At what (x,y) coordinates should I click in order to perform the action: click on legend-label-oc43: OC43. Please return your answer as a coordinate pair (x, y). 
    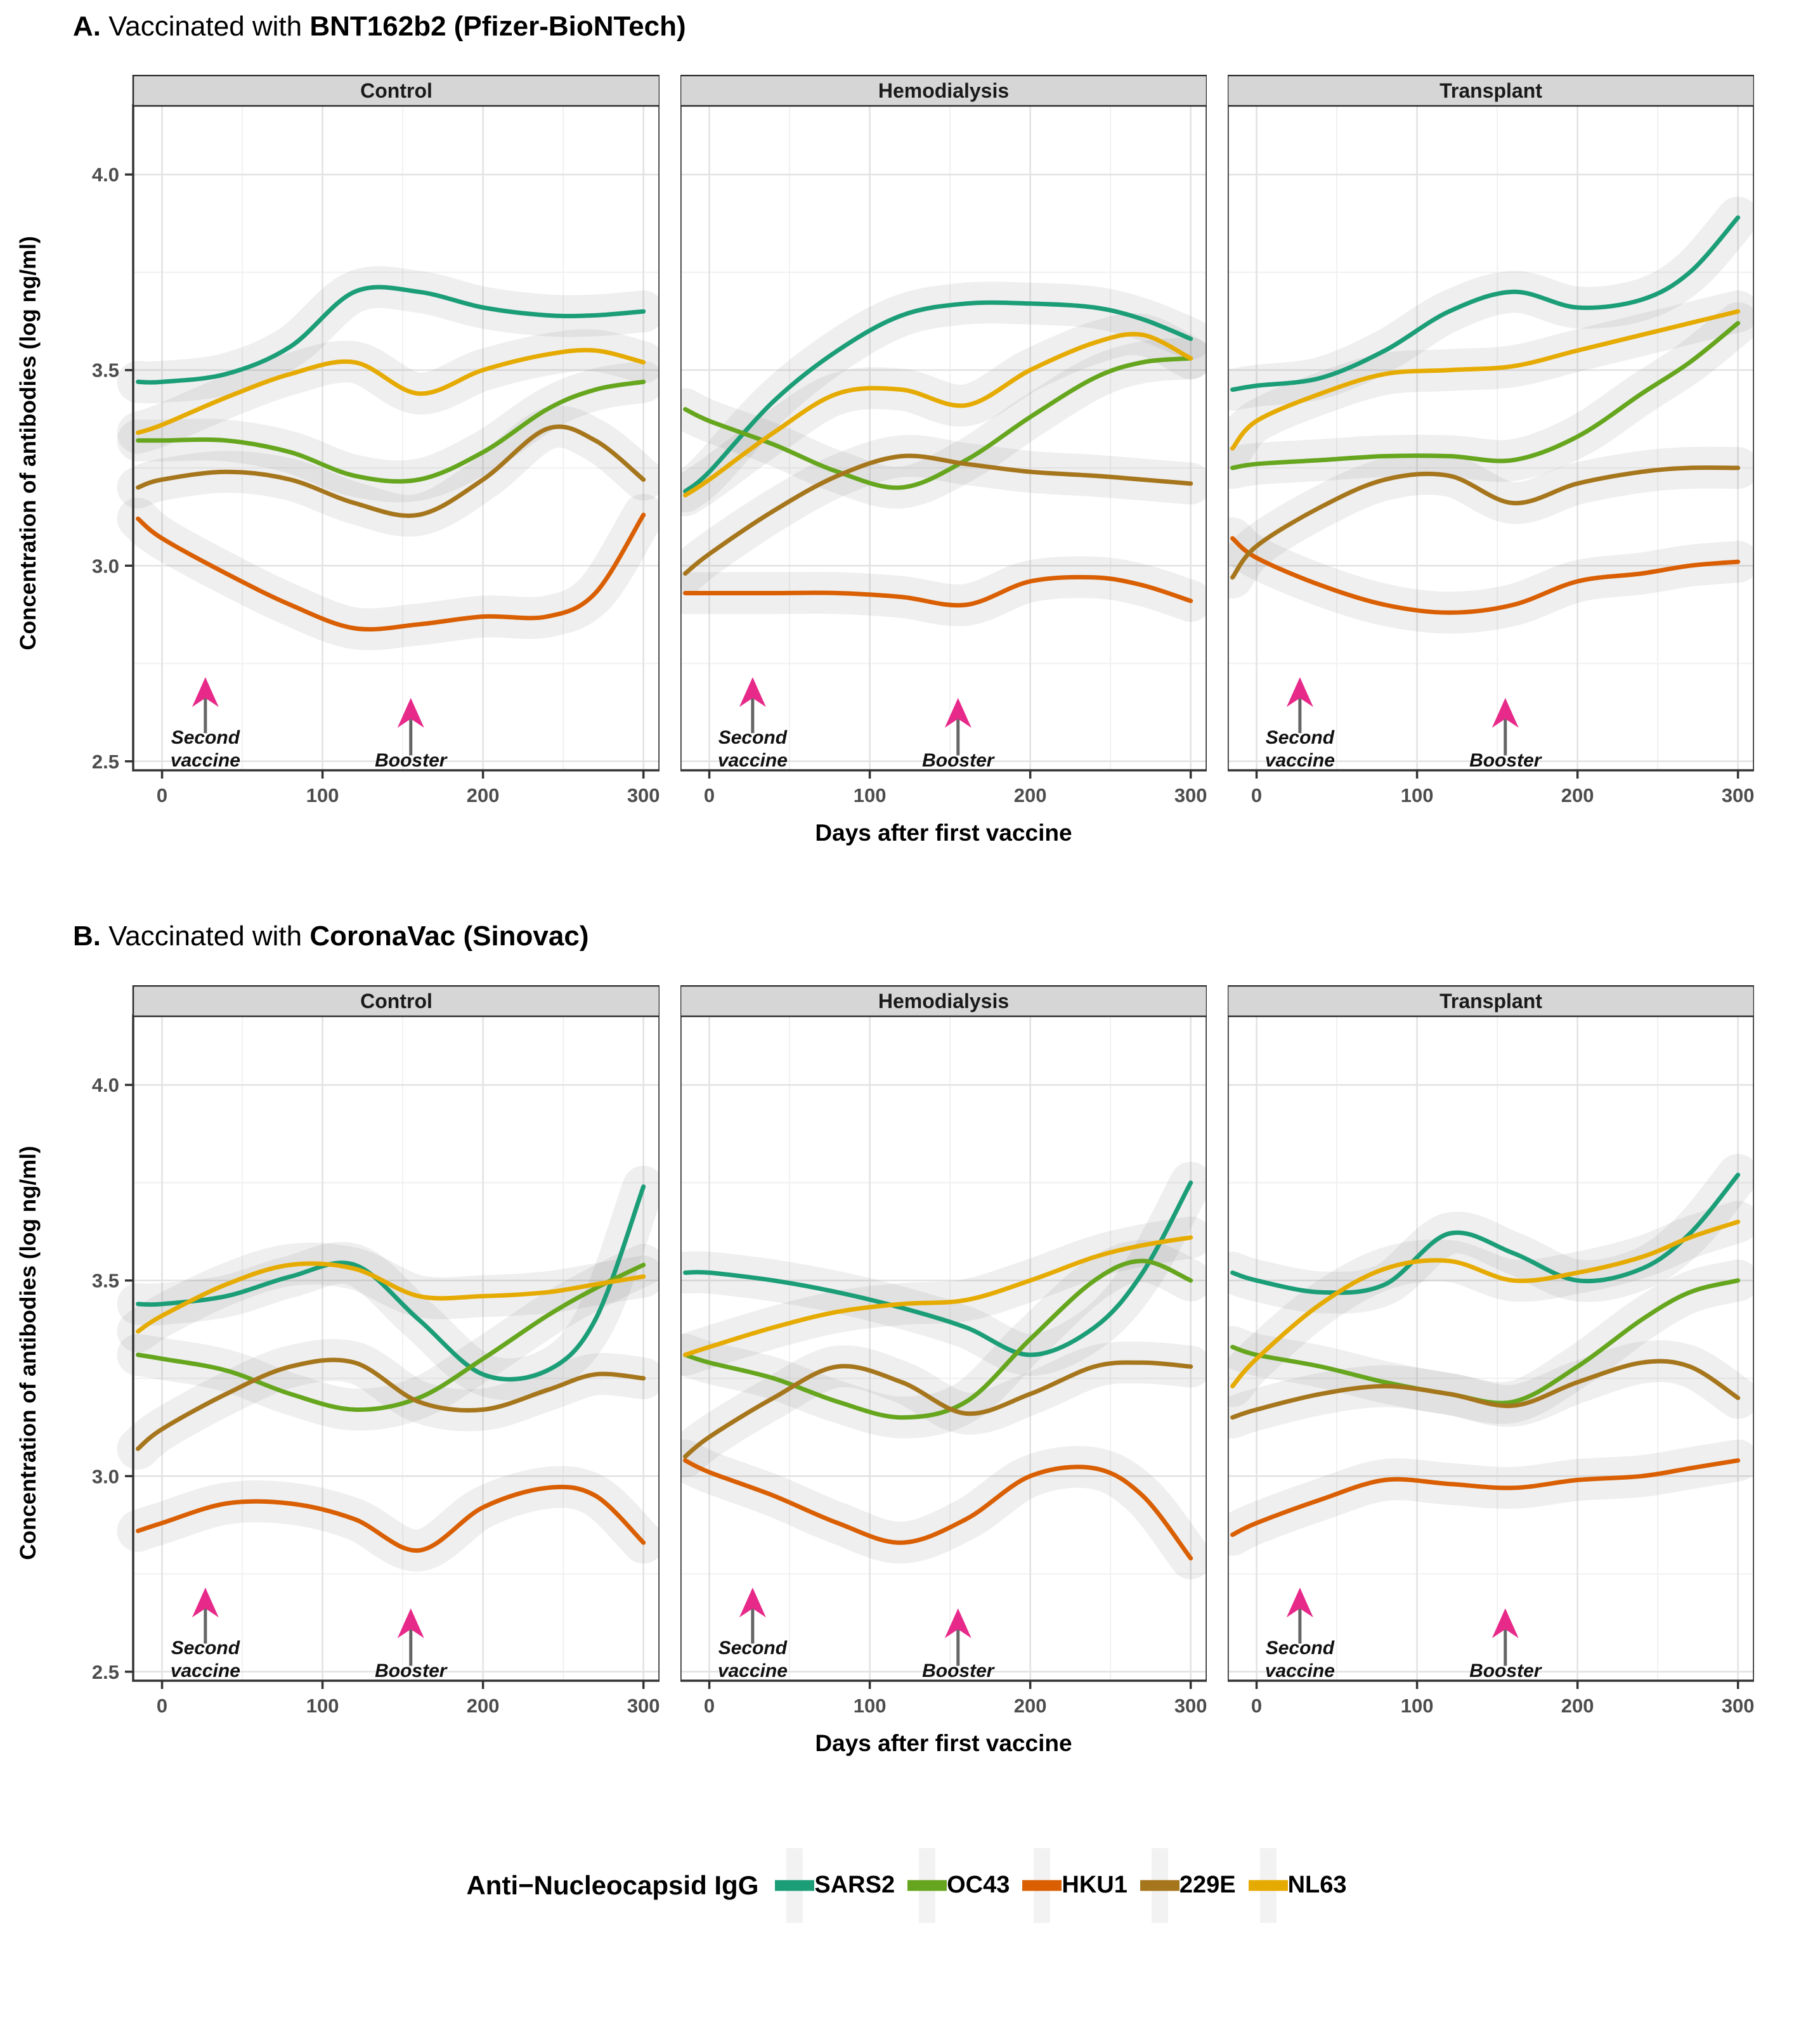
    Looking at the image, I should click on (979, 1886).